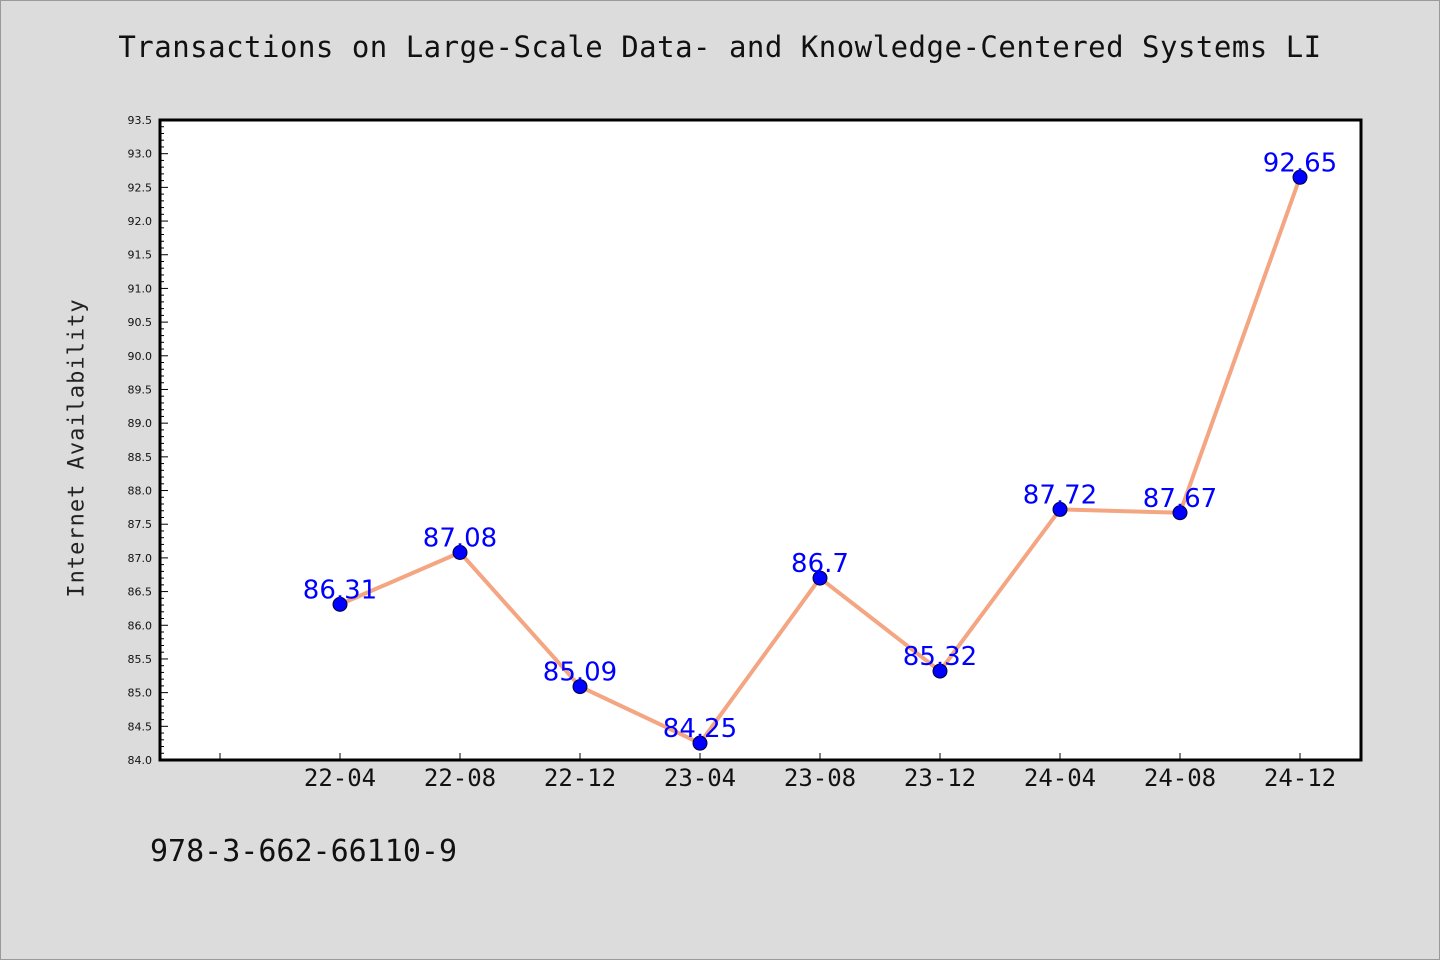 This screenshot has width=1440, height=960. Describe the element at coordinates (140, 726) in the screenshot. I see `y-tick-label: 84.5` at that location.